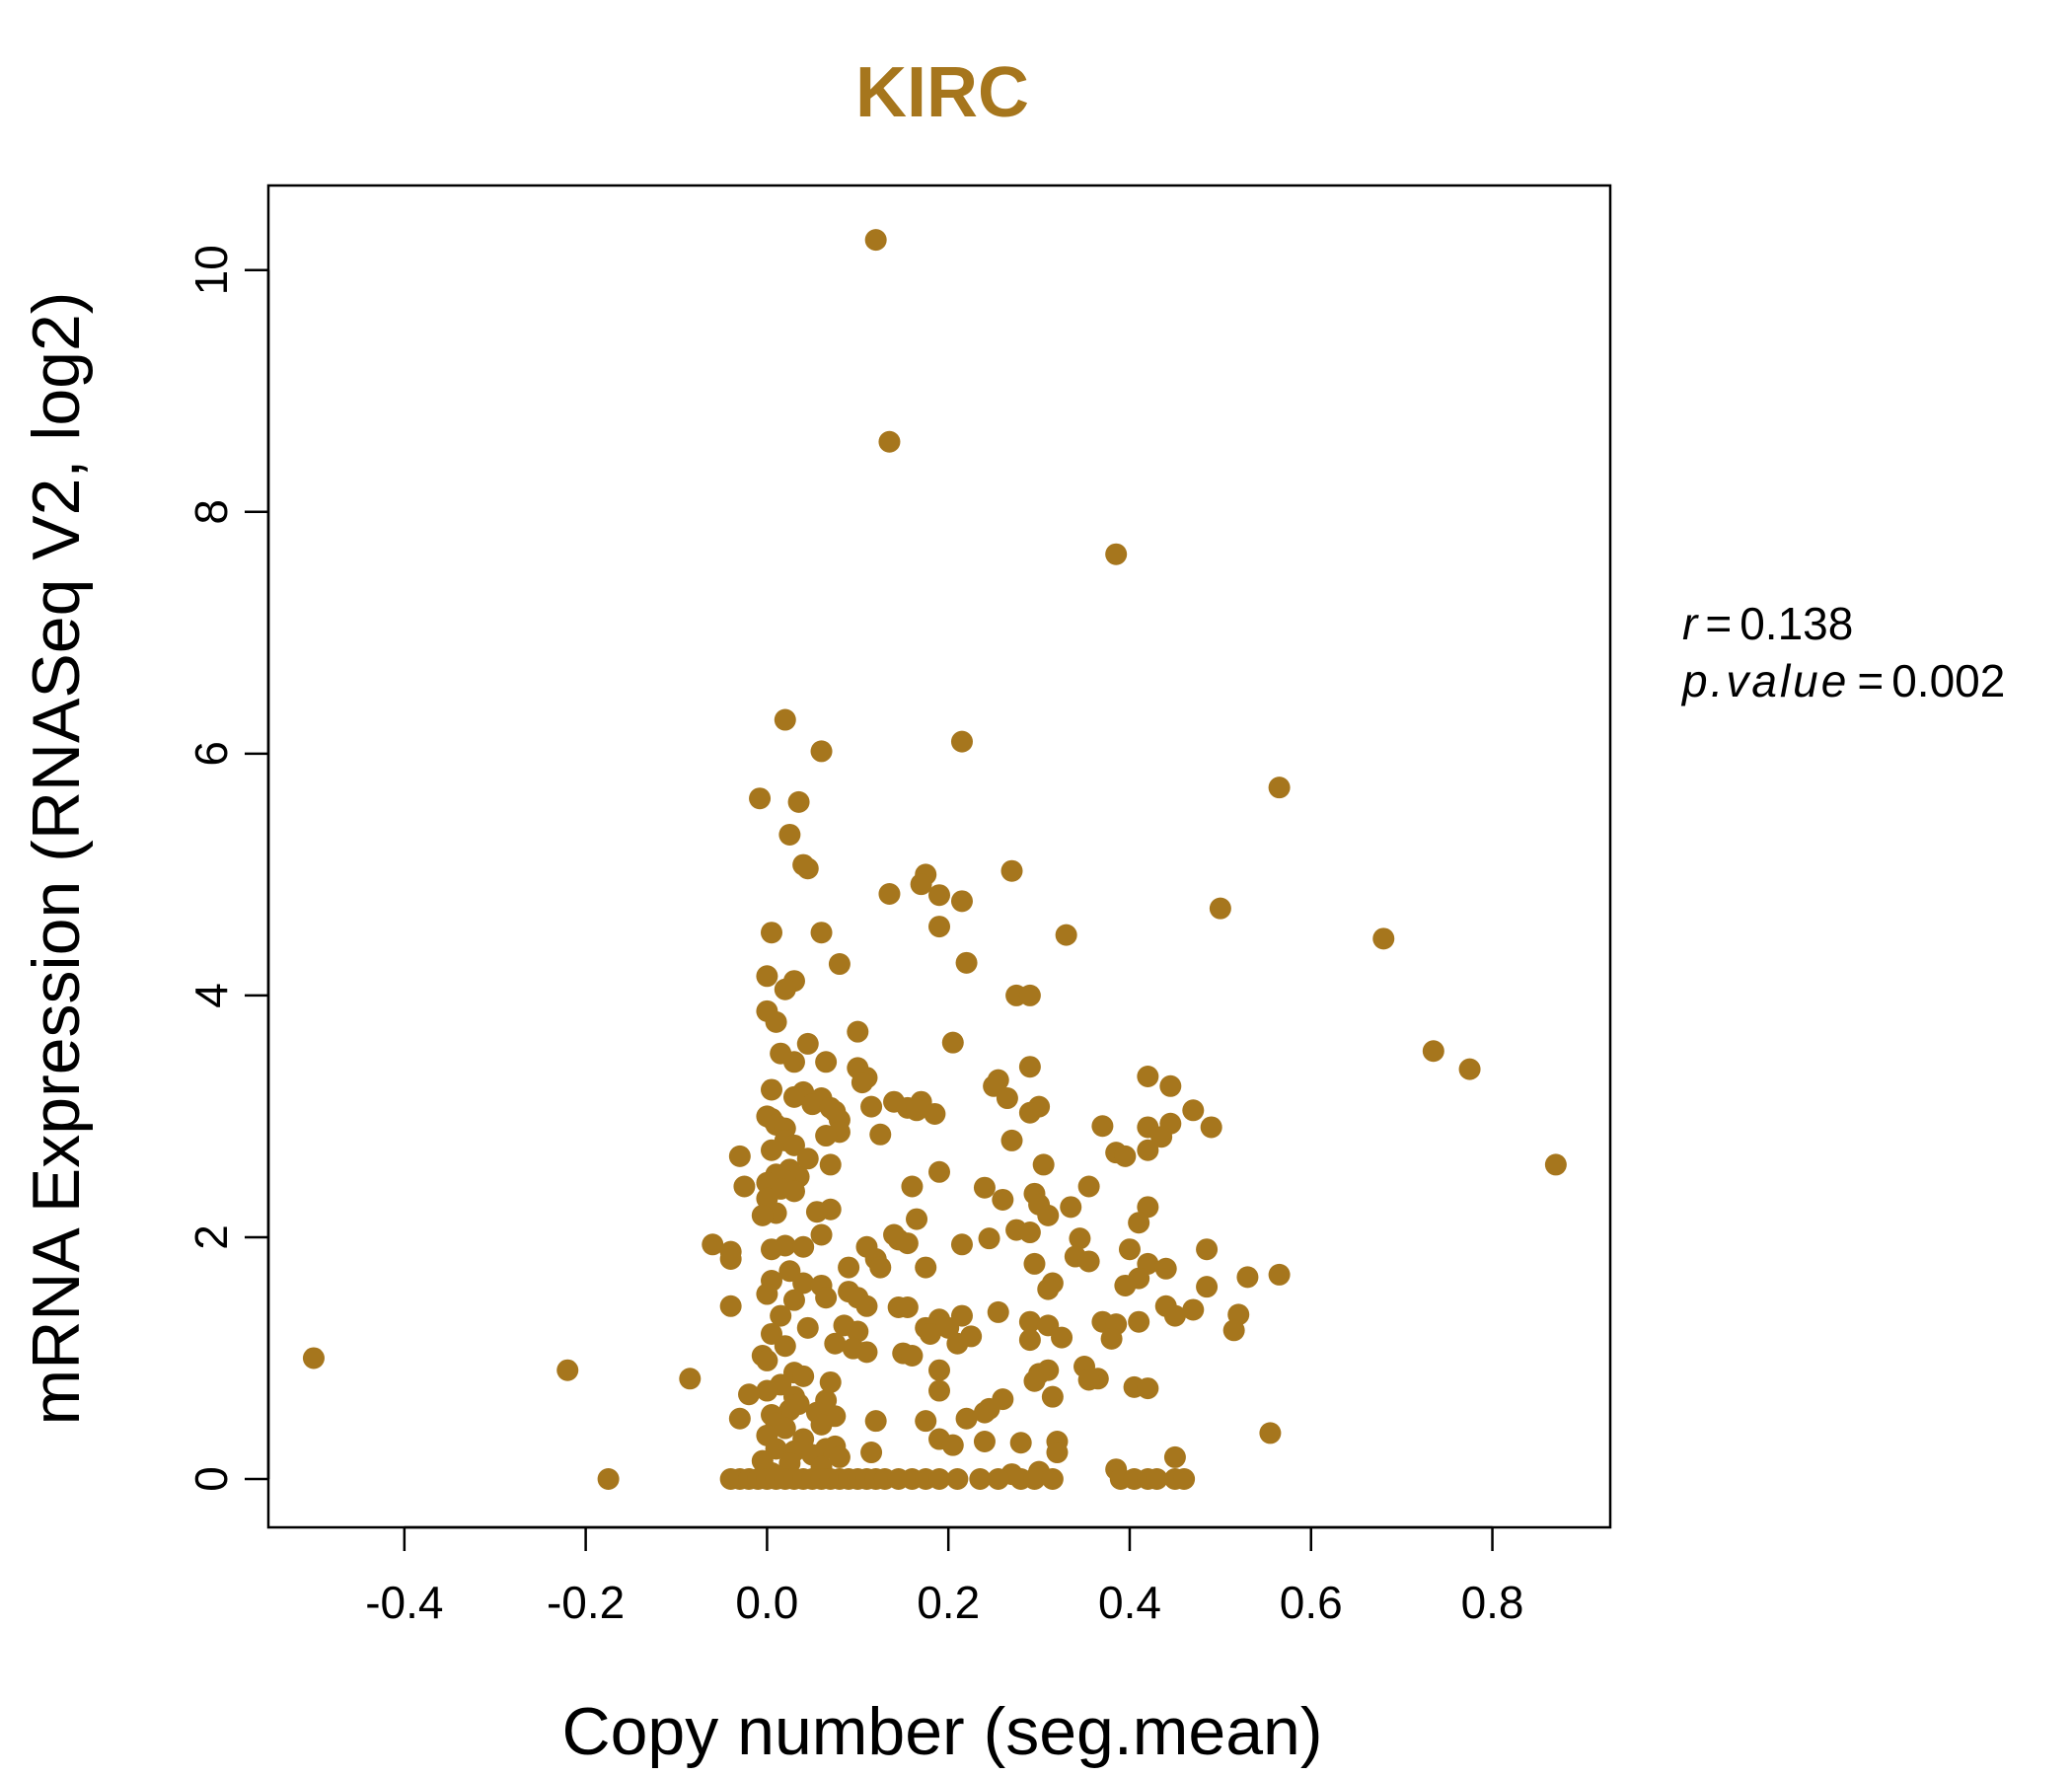  What do you see at coordinates (766, 1603) in the screenshot?
I see `x-tick-label: 0.0` at bounding box center [766, 1603].